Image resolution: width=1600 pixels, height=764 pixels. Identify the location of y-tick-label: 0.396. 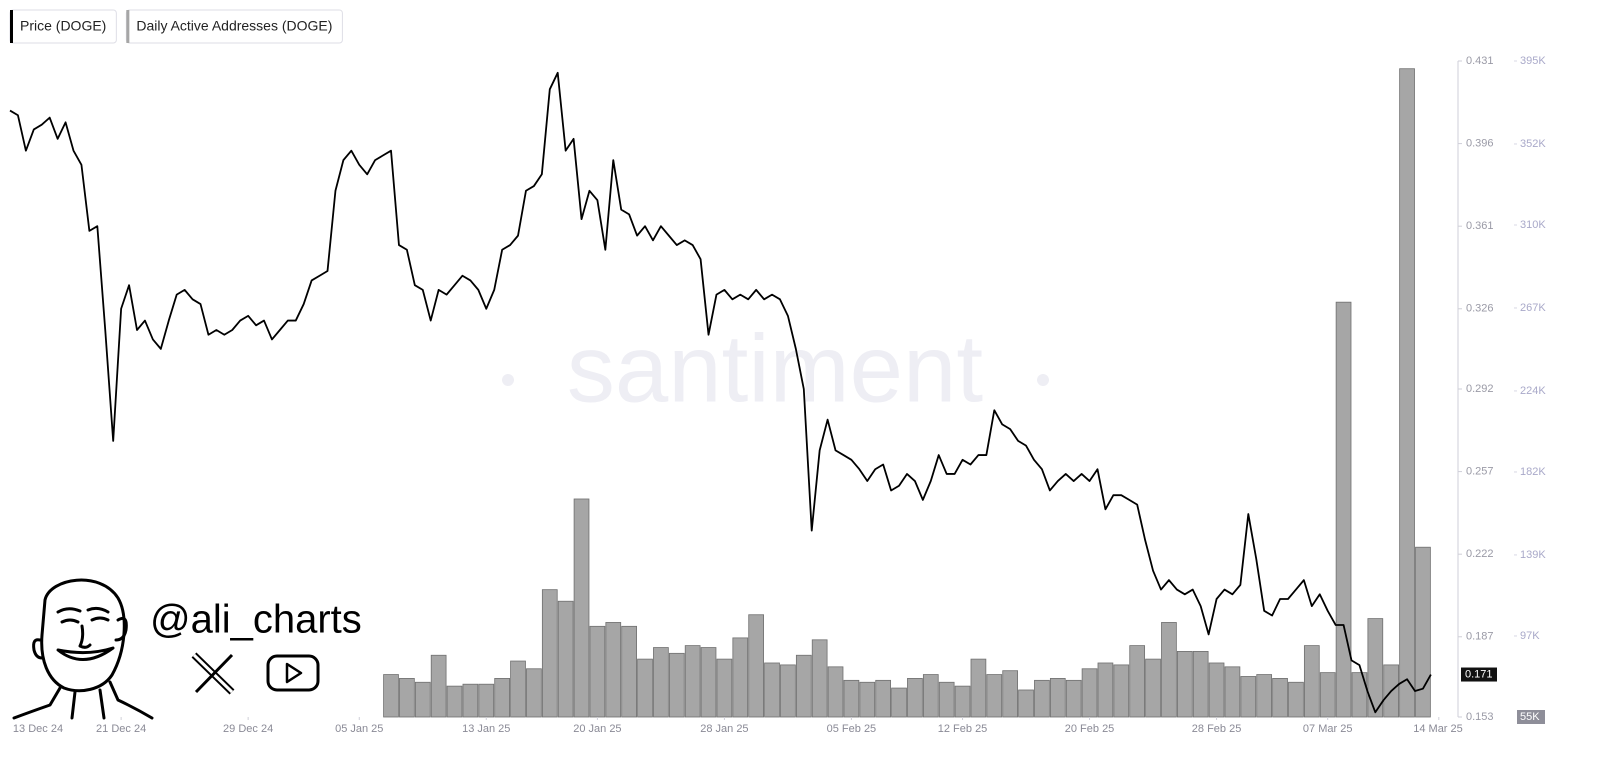
(1480, 143).